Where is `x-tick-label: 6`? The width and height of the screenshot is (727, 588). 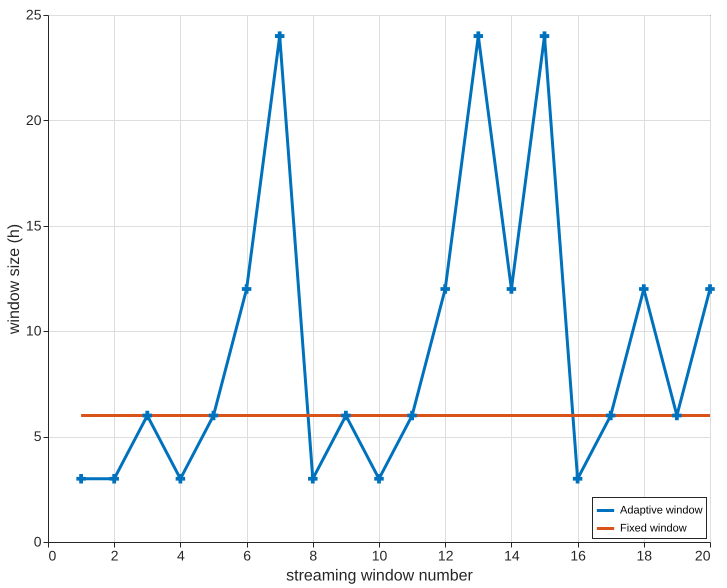
x-tick-label: 6 is located at coordinates (247, 556).